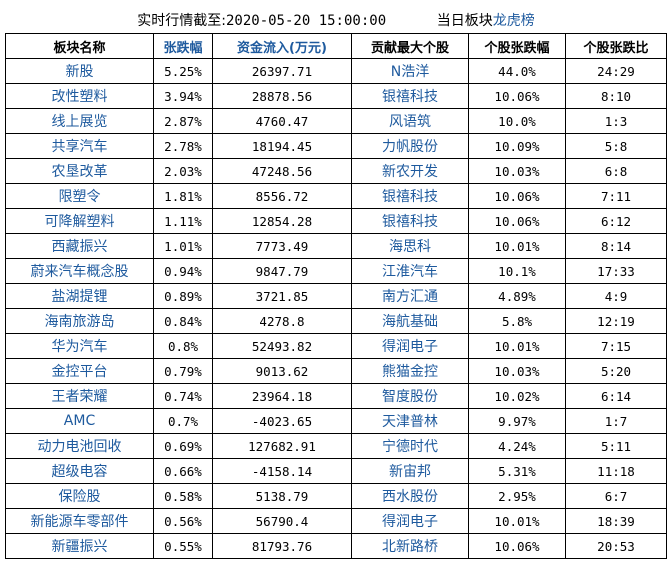 This screenshot has height=565, width=672. What do you see at coordinates (410, 271) in the screenshot?
I see `top-stock-link: 江淮汽车` at bounding box center [410, 271].